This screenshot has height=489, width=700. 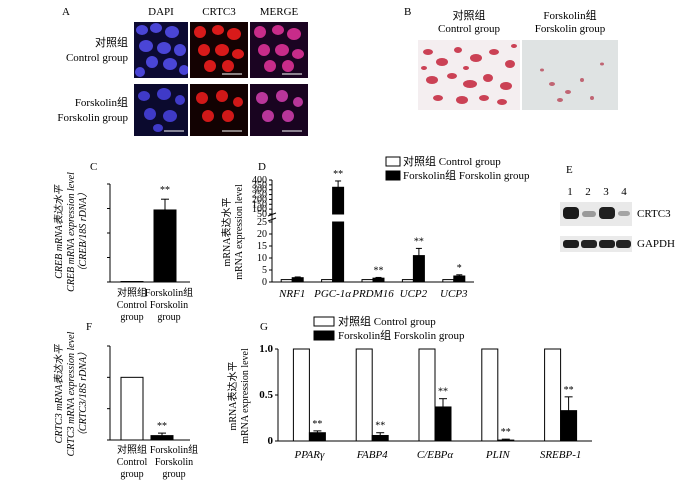 I want to click on panel-c-ylabel-sub: （CREB/18S rDNA）, so click(x=83, y=231).